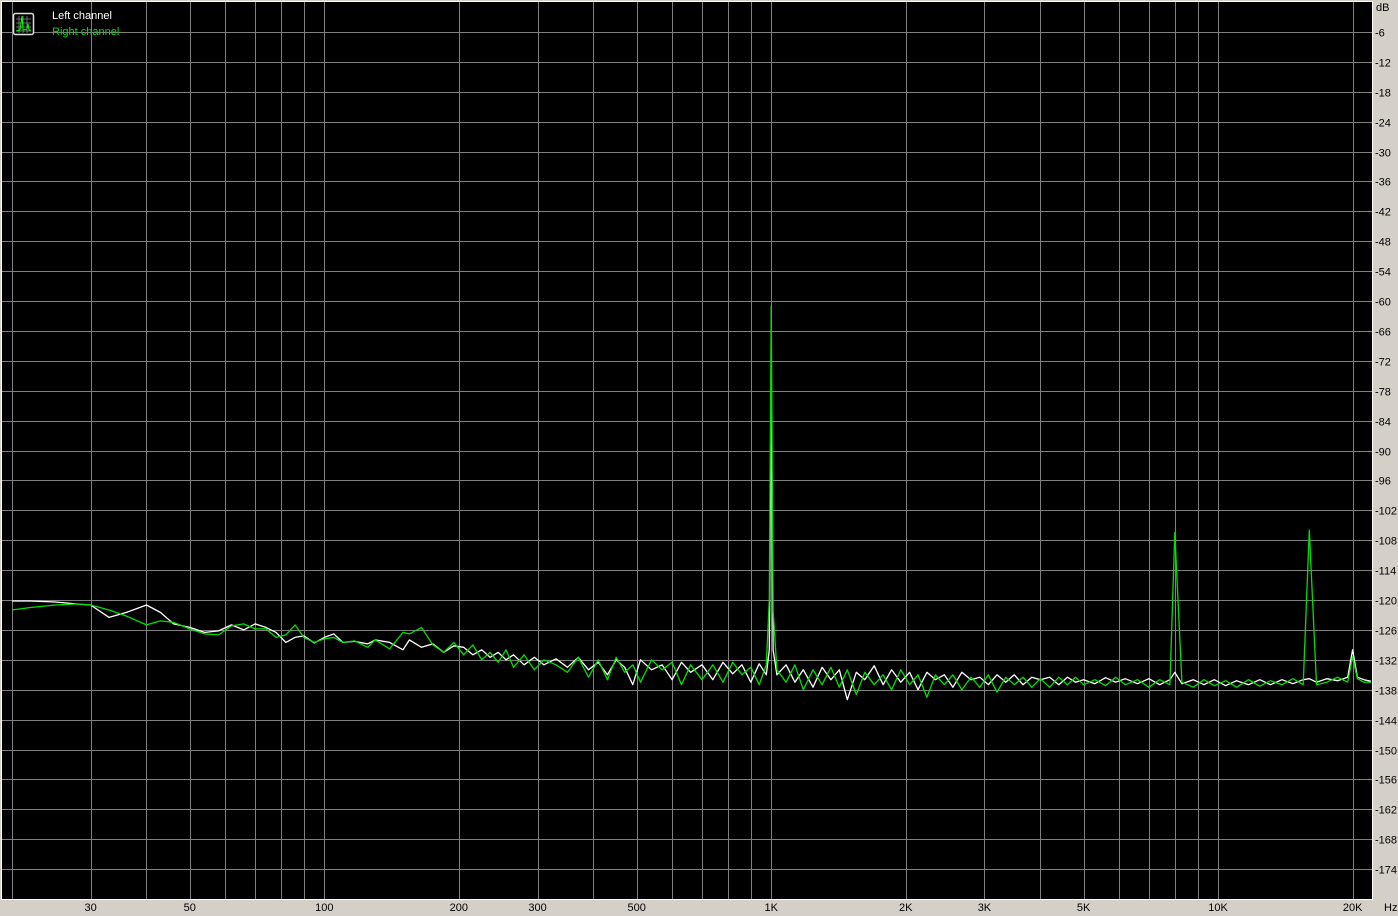 The width and height of the screenshot is (1398, 916). What do you see at coordinates (1218, 908) in the screenshot?
I see `x-tick-label: 10K` at bounding box center [1218, 908].